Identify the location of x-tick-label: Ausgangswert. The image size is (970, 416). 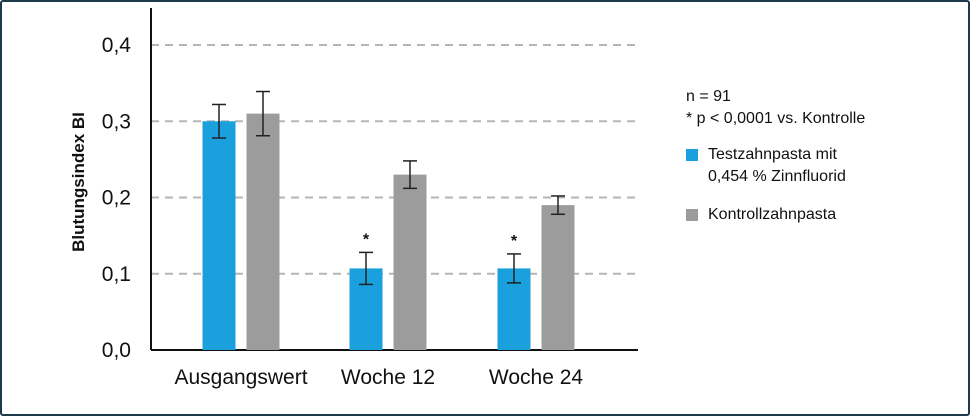
(240, 377).